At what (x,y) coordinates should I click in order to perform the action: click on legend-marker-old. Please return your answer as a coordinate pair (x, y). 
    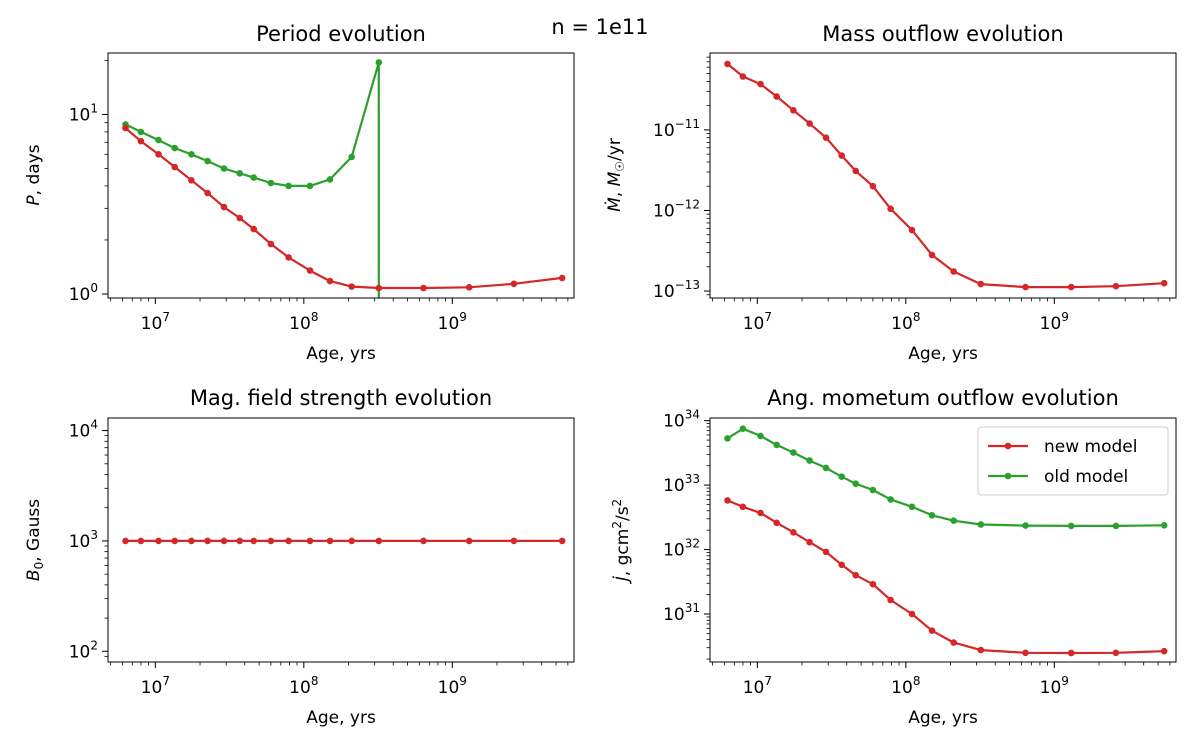
    Looking at the image, I should click on (1008, 476).